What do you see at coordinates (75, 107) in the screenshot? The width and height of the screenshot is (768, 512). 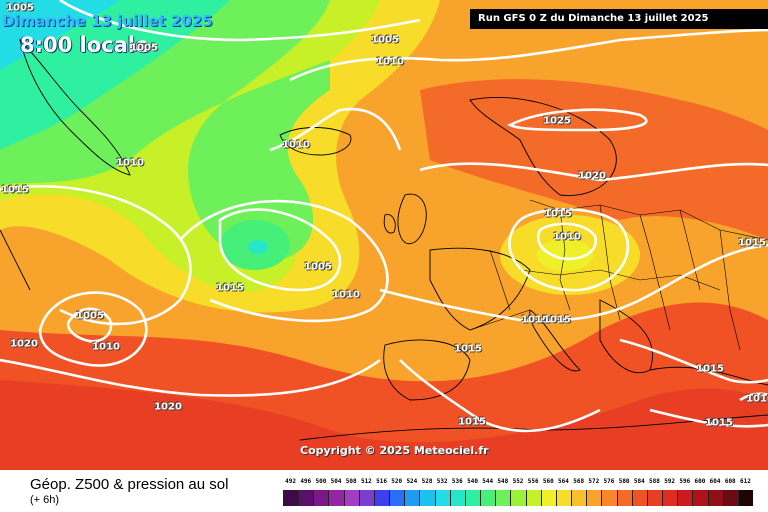 I see `coast-greenland` at bounding box center [75, 107].